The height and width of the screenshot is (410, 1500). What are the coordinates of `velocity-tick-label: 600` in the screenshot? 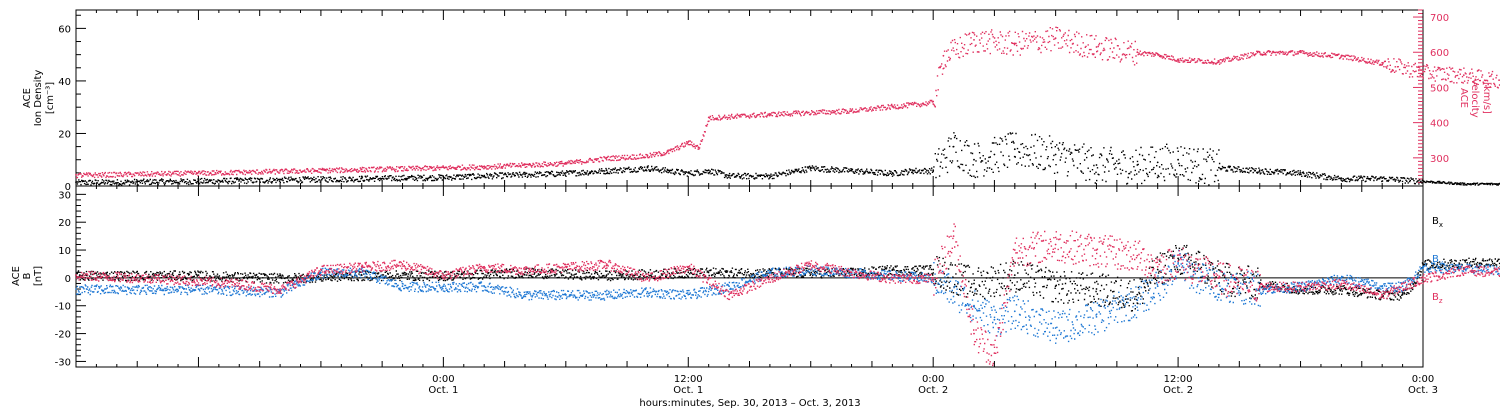 It's located at (1439, 53).